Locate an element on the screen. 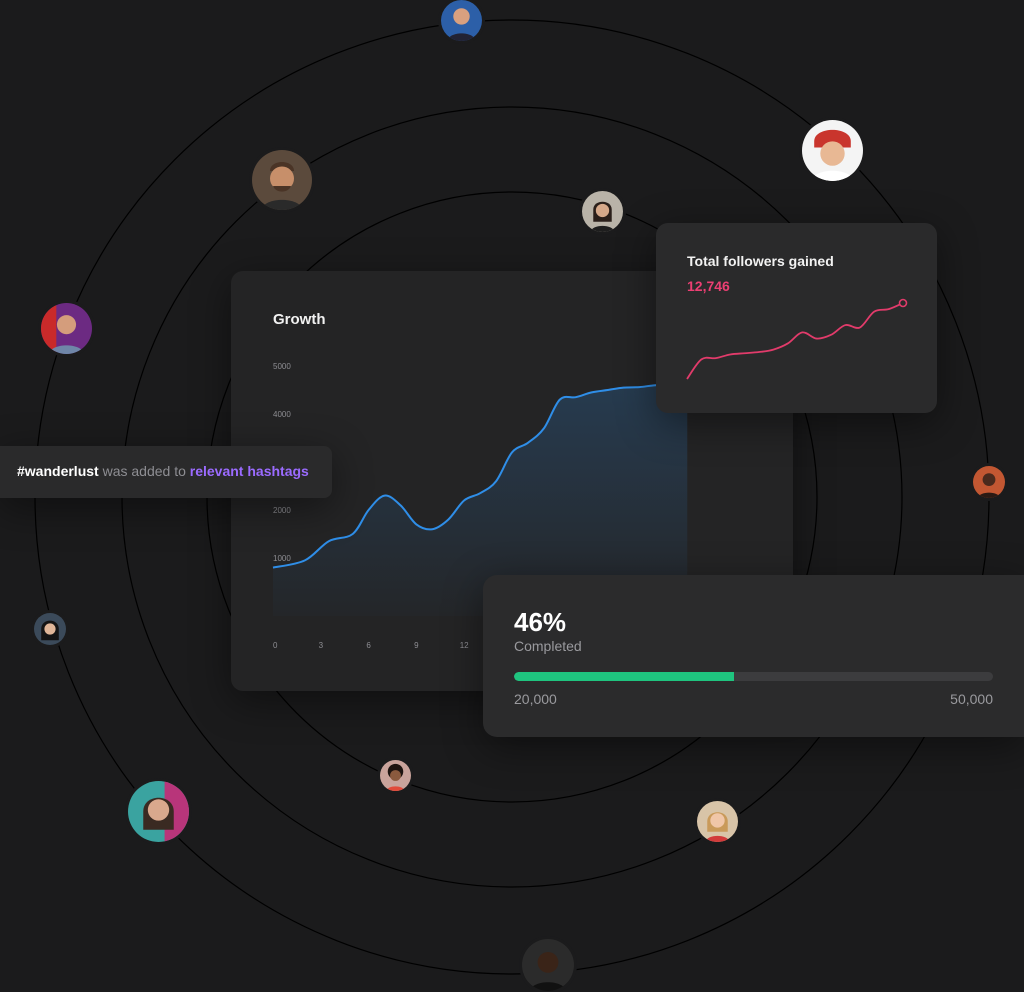 This screenshot has height=992, width=1024. growth-y-tick-1000: 1000 is located at coordinates (282, 558).